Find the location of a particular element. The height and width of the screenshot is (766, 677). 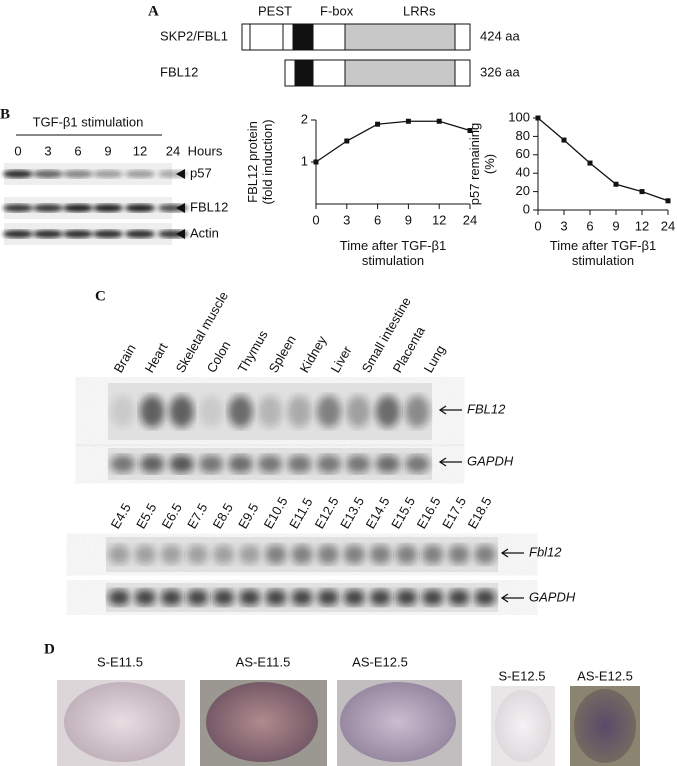

stage-label: E10.5 is located at coordinates (276, 512).